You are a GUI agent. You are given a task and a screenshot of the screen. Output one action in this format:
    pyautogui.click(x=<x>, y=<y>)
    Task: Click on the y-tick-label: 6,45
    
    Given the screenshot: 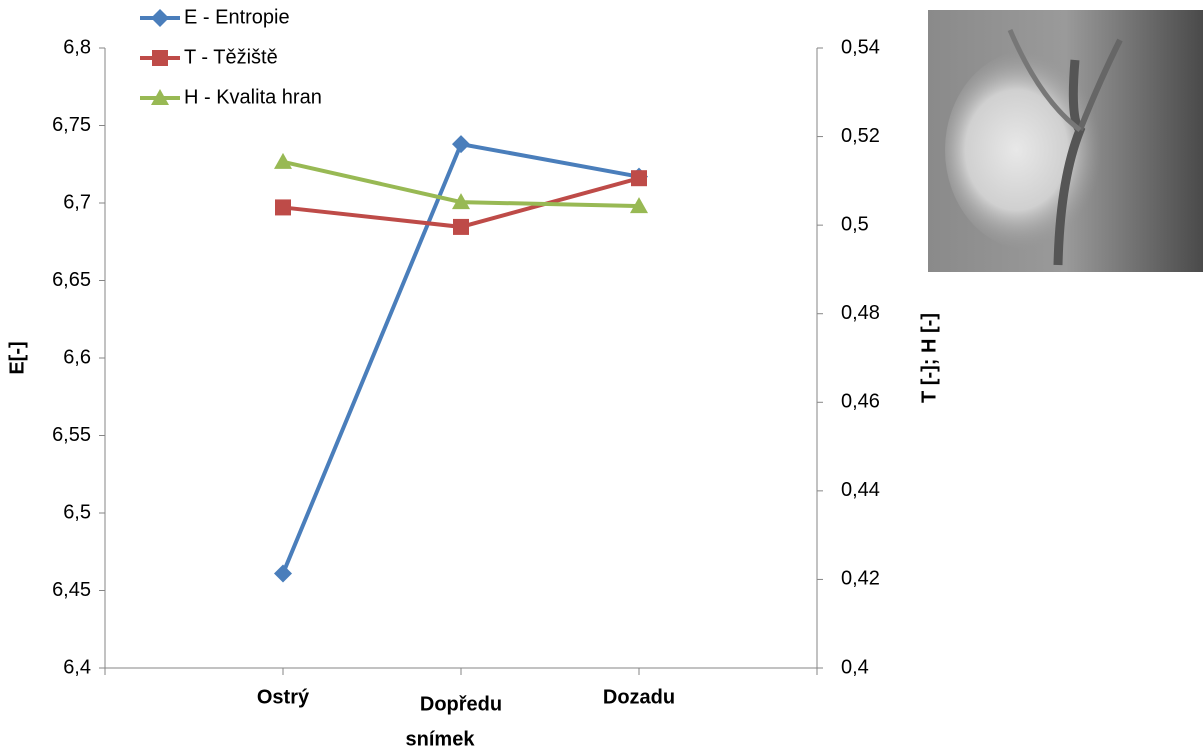 What is the action you would take?
    pyautogui.click(x=71, y=590)
    